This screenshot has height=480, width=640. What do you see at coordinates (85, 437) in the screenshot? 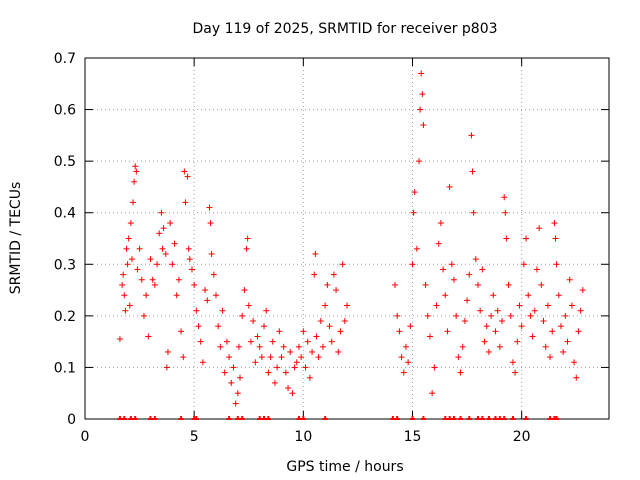
I see `x-tick-label: 0` at bounding box center [85, 437].